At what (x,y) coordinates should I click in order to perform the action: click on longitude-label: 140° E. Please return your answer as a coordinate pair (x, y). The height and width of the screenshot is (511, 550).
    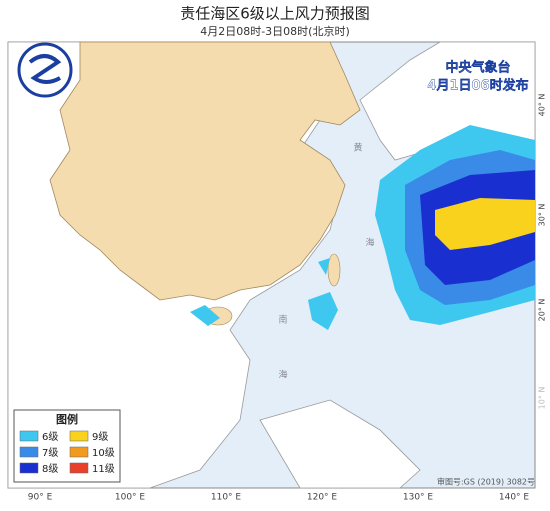
    Looking at the image, I should click on (514, 498).